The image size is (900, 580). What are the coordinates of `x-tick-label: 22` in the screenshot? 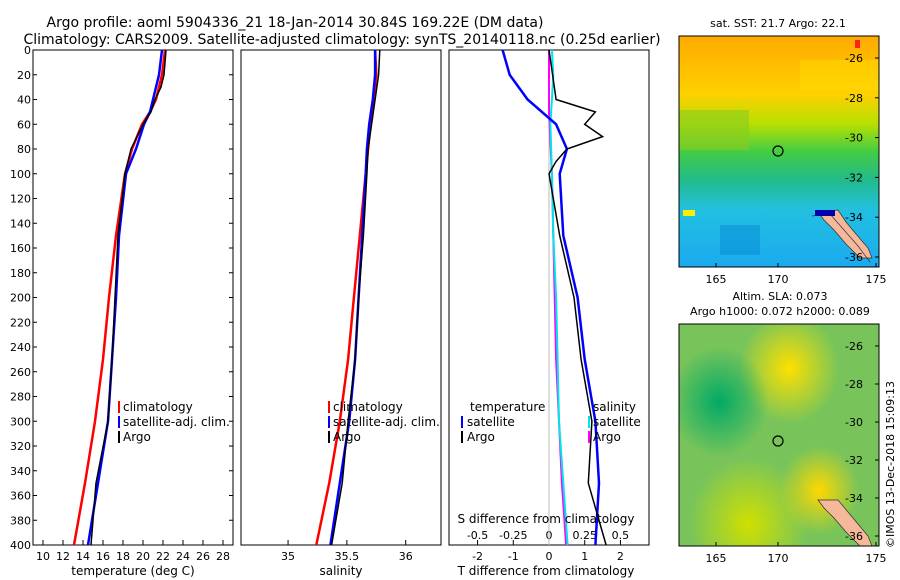 It's located at (163, 556).